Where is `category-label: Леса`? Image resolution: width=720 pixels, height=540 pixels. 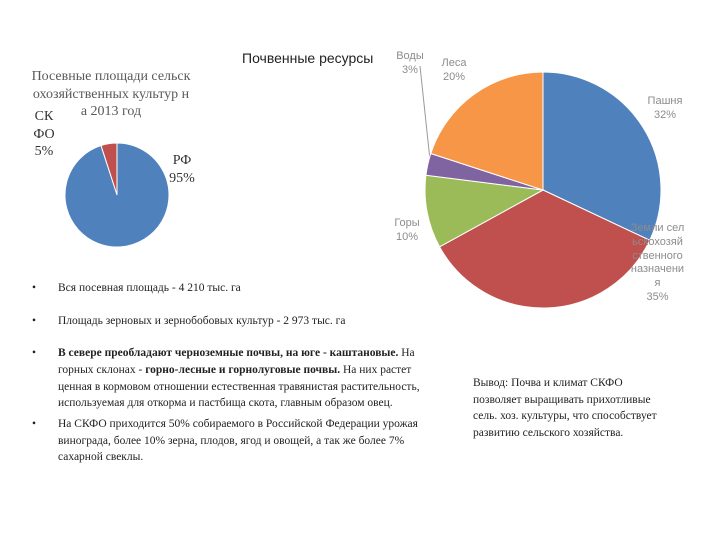
category-label: Леса is located at coordinates (454, 63).